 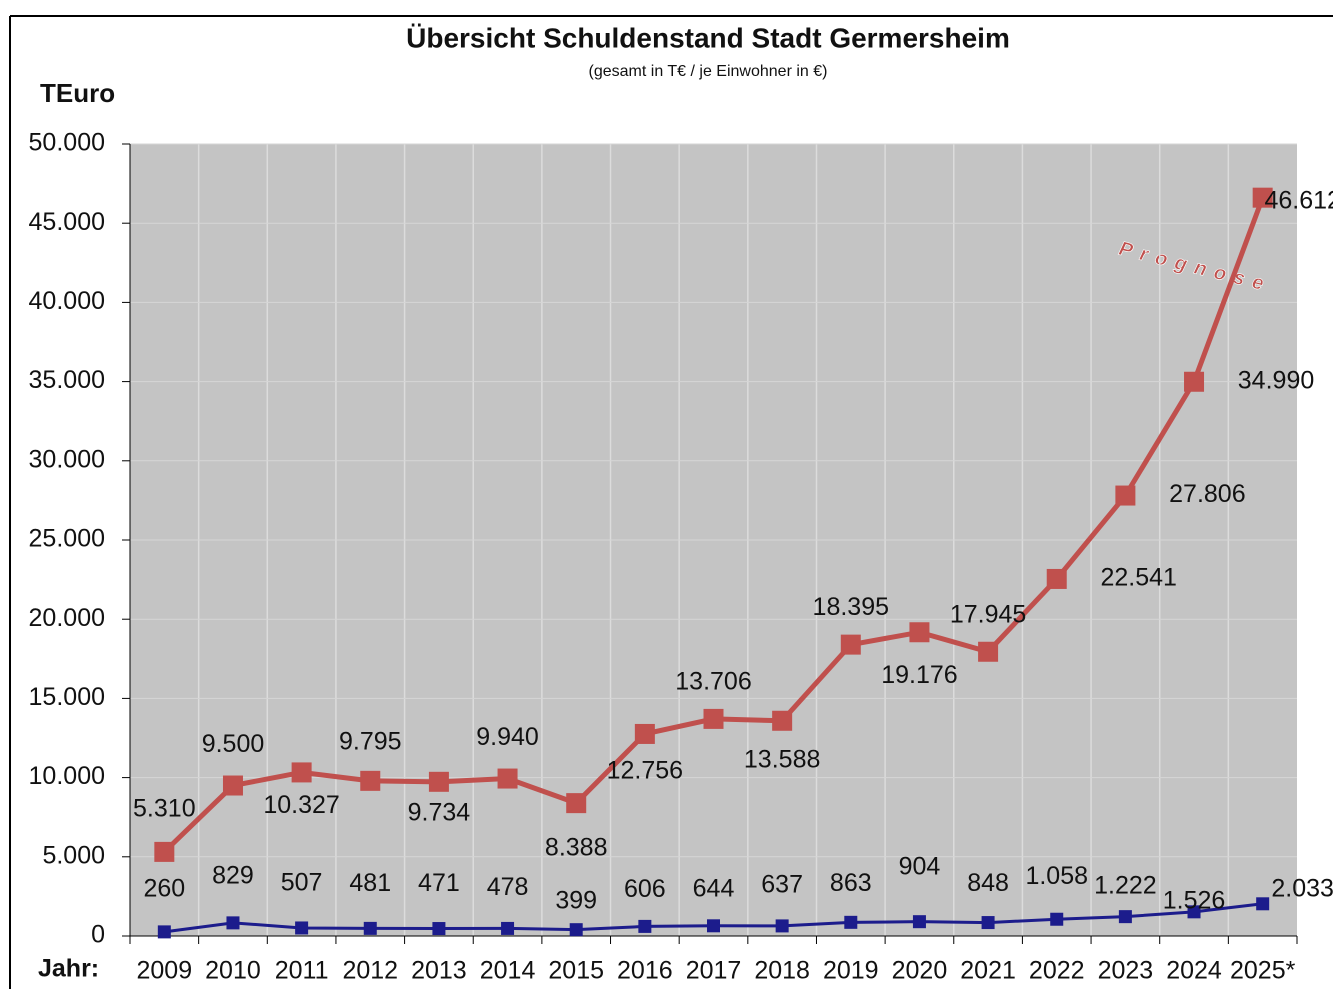 I want to click on data-label: 481, so click(x=370, y=883).